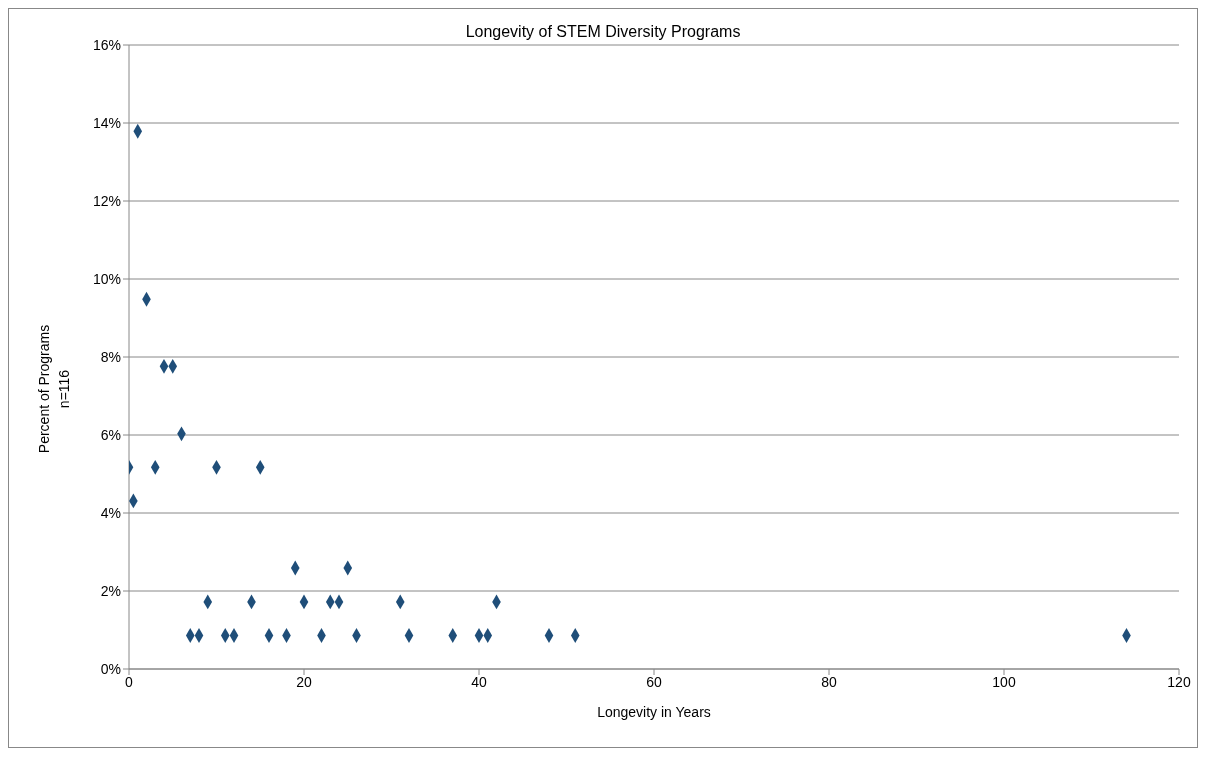 This screenshot has height=760, width=1207. Describe the element at coordinates (54, 389) in the screenshot. I see `y-axis-title: Percent of Programs n=116` at that location.